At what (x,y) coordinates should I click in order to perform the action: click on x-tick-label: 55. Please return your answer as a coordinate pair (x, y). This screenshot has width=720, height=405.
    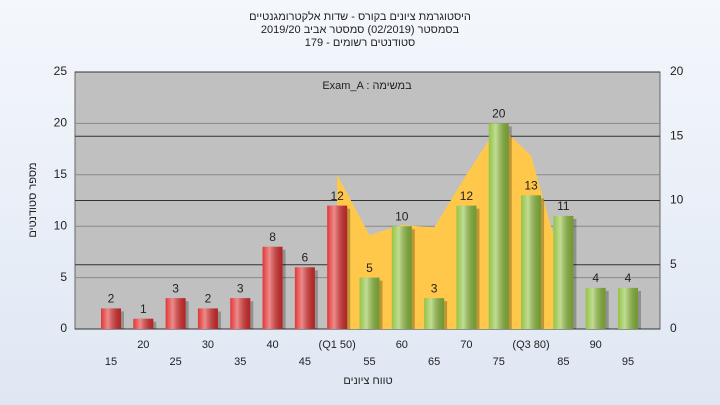
    Looking at the image, I should click on (369, 362).